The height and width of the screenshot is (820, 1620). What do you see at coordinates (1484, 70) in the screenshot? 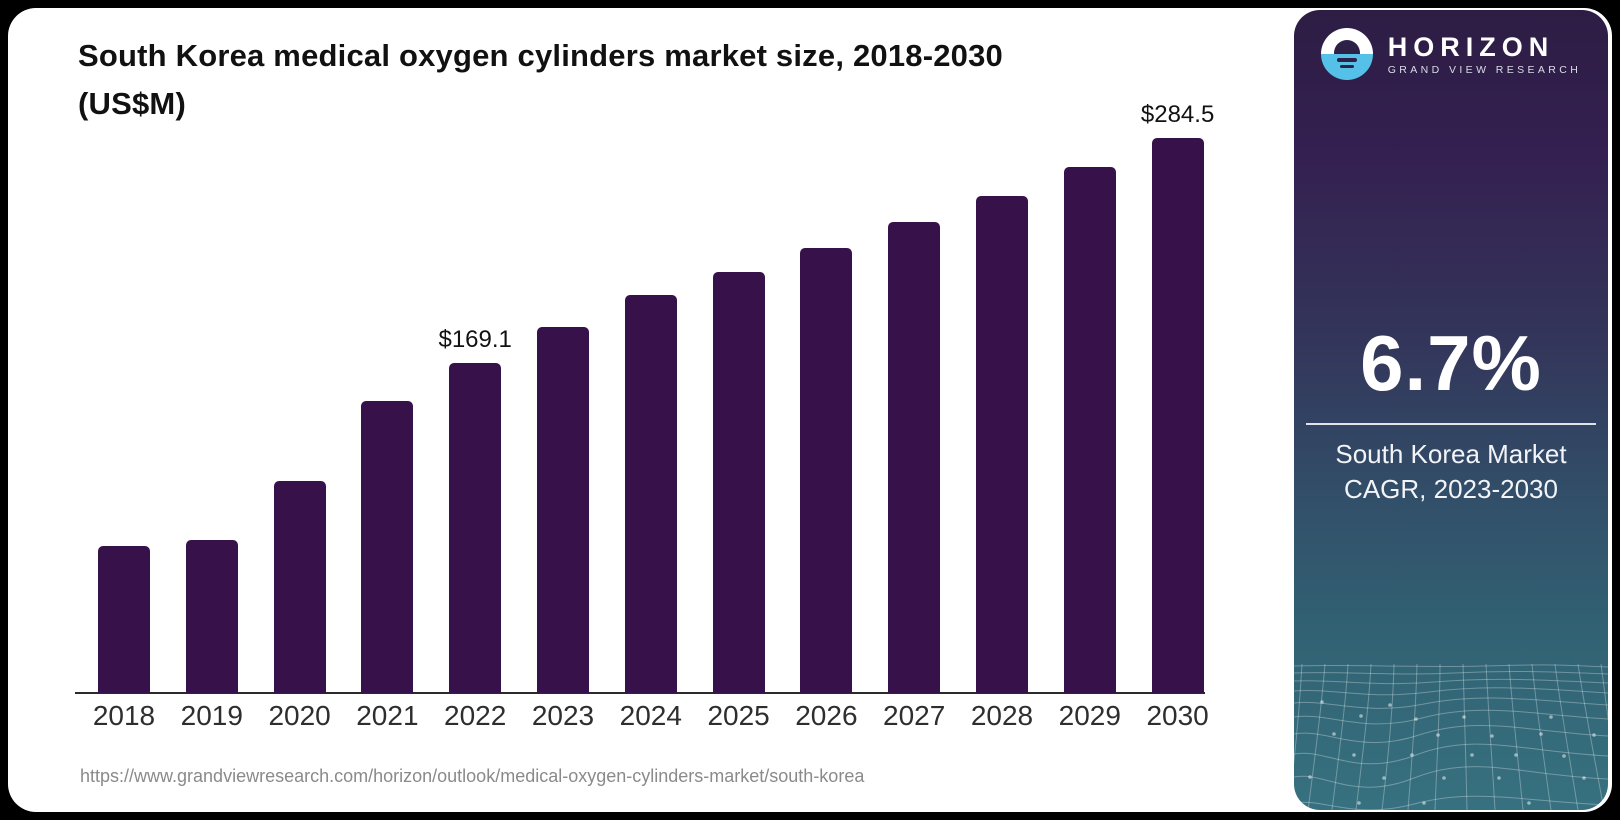
I see `logo-subtitle: GRAND VIEW RESEARCH` at bounding box center [1484, 70].